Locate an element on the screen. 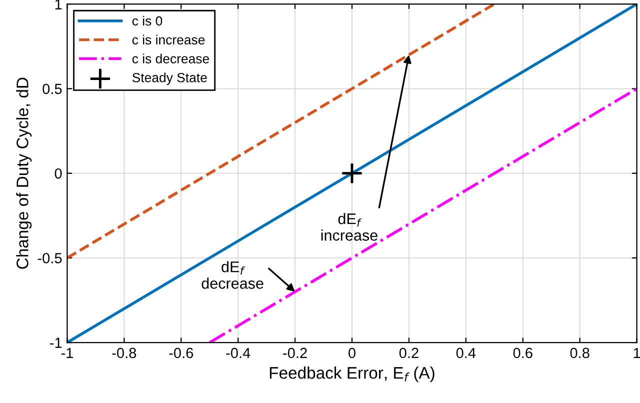  x-tick-label: -0.8 is located at coordinates (124, 353).